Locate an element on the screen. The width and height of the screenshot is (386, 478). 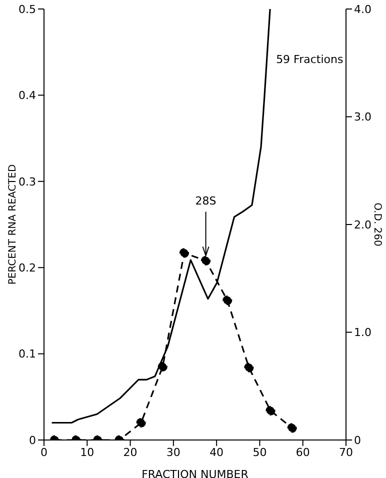
y2-tick-label: 4.0 is located at coordinates (363, 9).